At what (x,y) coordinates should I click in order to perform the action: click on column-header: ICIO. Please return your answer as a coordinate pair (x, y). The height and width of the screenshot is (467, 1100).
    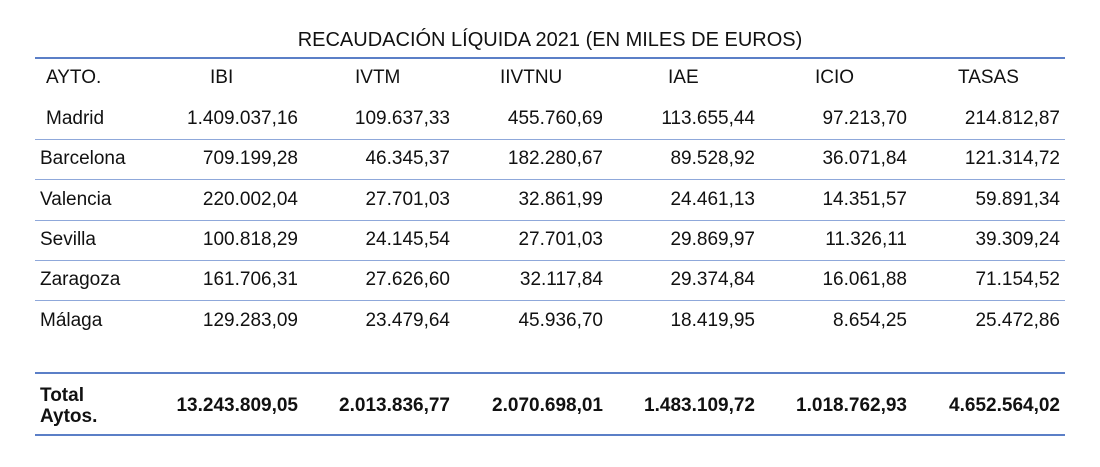
    Looking at the image, I should click on (835, 77).